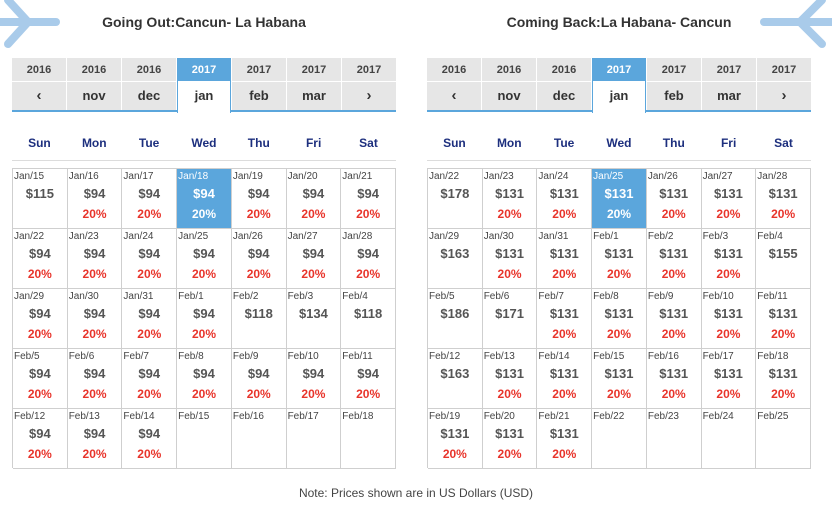 Image resolution: width=832 pixels, height=509 pixels. Describe the element at coordinates (510, 439) in the screenshot. I see `calendar-day-cell: Feb/20 $131 20%` at that location.